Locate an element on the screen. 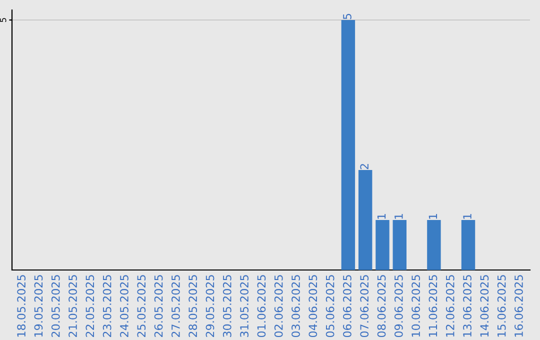  x-tick-label: 01.06.2025 is located at coordinates (261, 306).